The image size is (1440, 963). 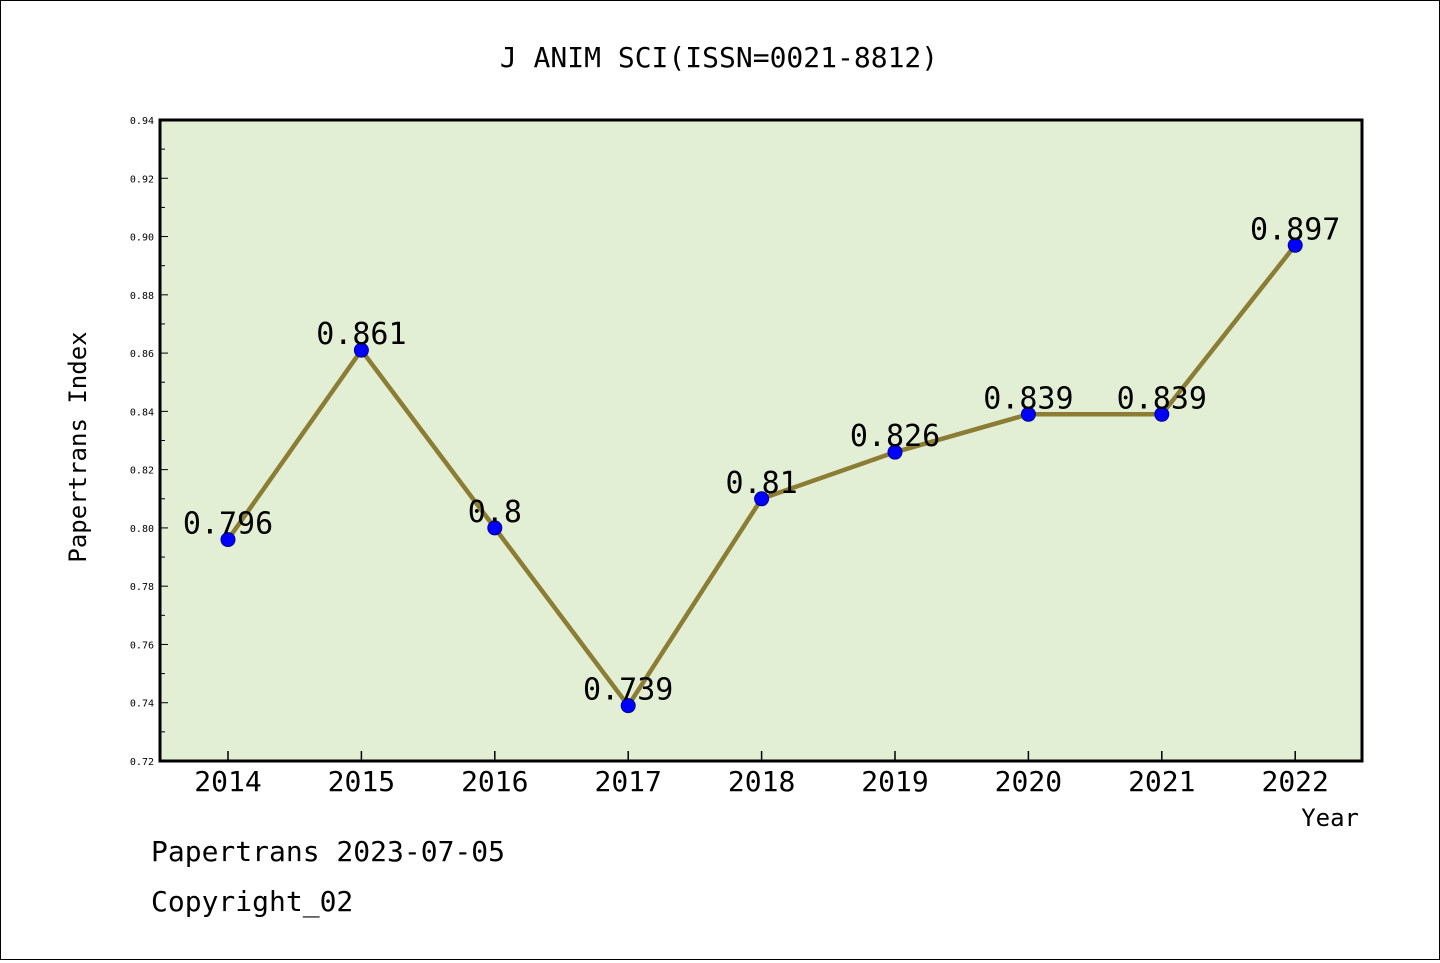 What do you see at coordinates (361, 781) in the screenshot?
I see `x-tick-label: 2015` at bounding box center [361, 781].